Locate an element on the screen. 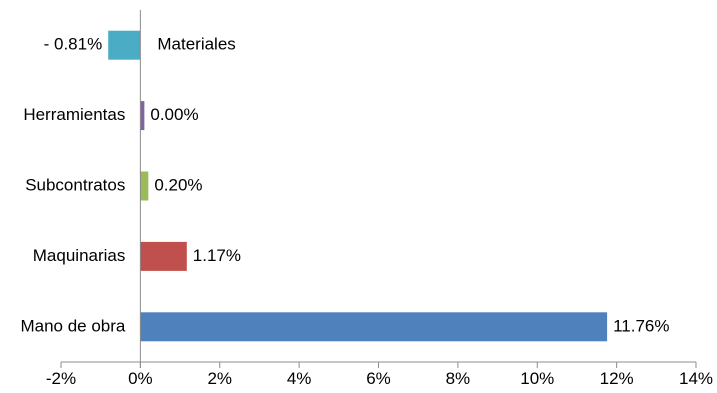 The width and height of the screenshot is (717, 393). x-tick-label: 6% is located at coordinates (378, 378).